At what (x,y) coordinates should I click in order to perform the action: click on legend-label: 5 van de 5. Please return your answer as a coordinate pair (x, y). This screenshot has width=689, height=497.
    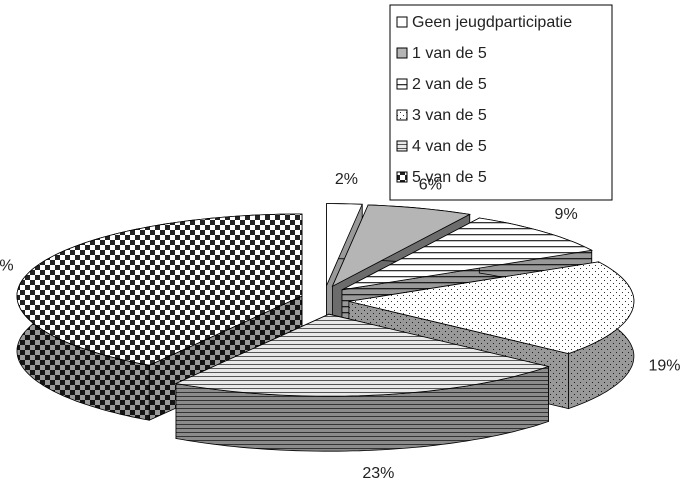
    Looking at the image, I should click on (449, 177).